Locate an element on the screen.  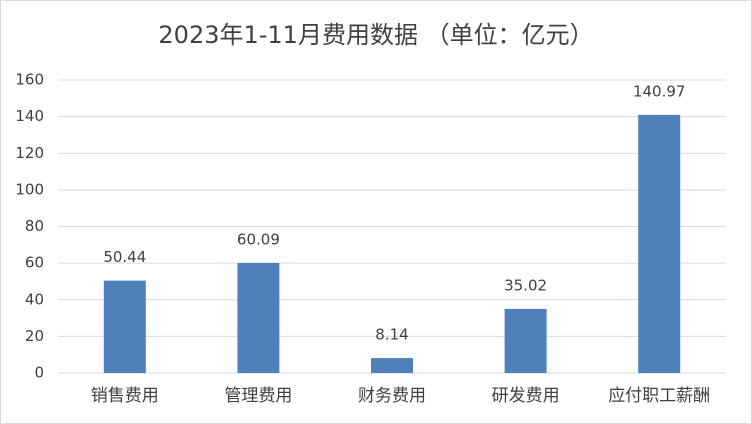
y-tick-label: 140 is located at coordinates (29, 116).